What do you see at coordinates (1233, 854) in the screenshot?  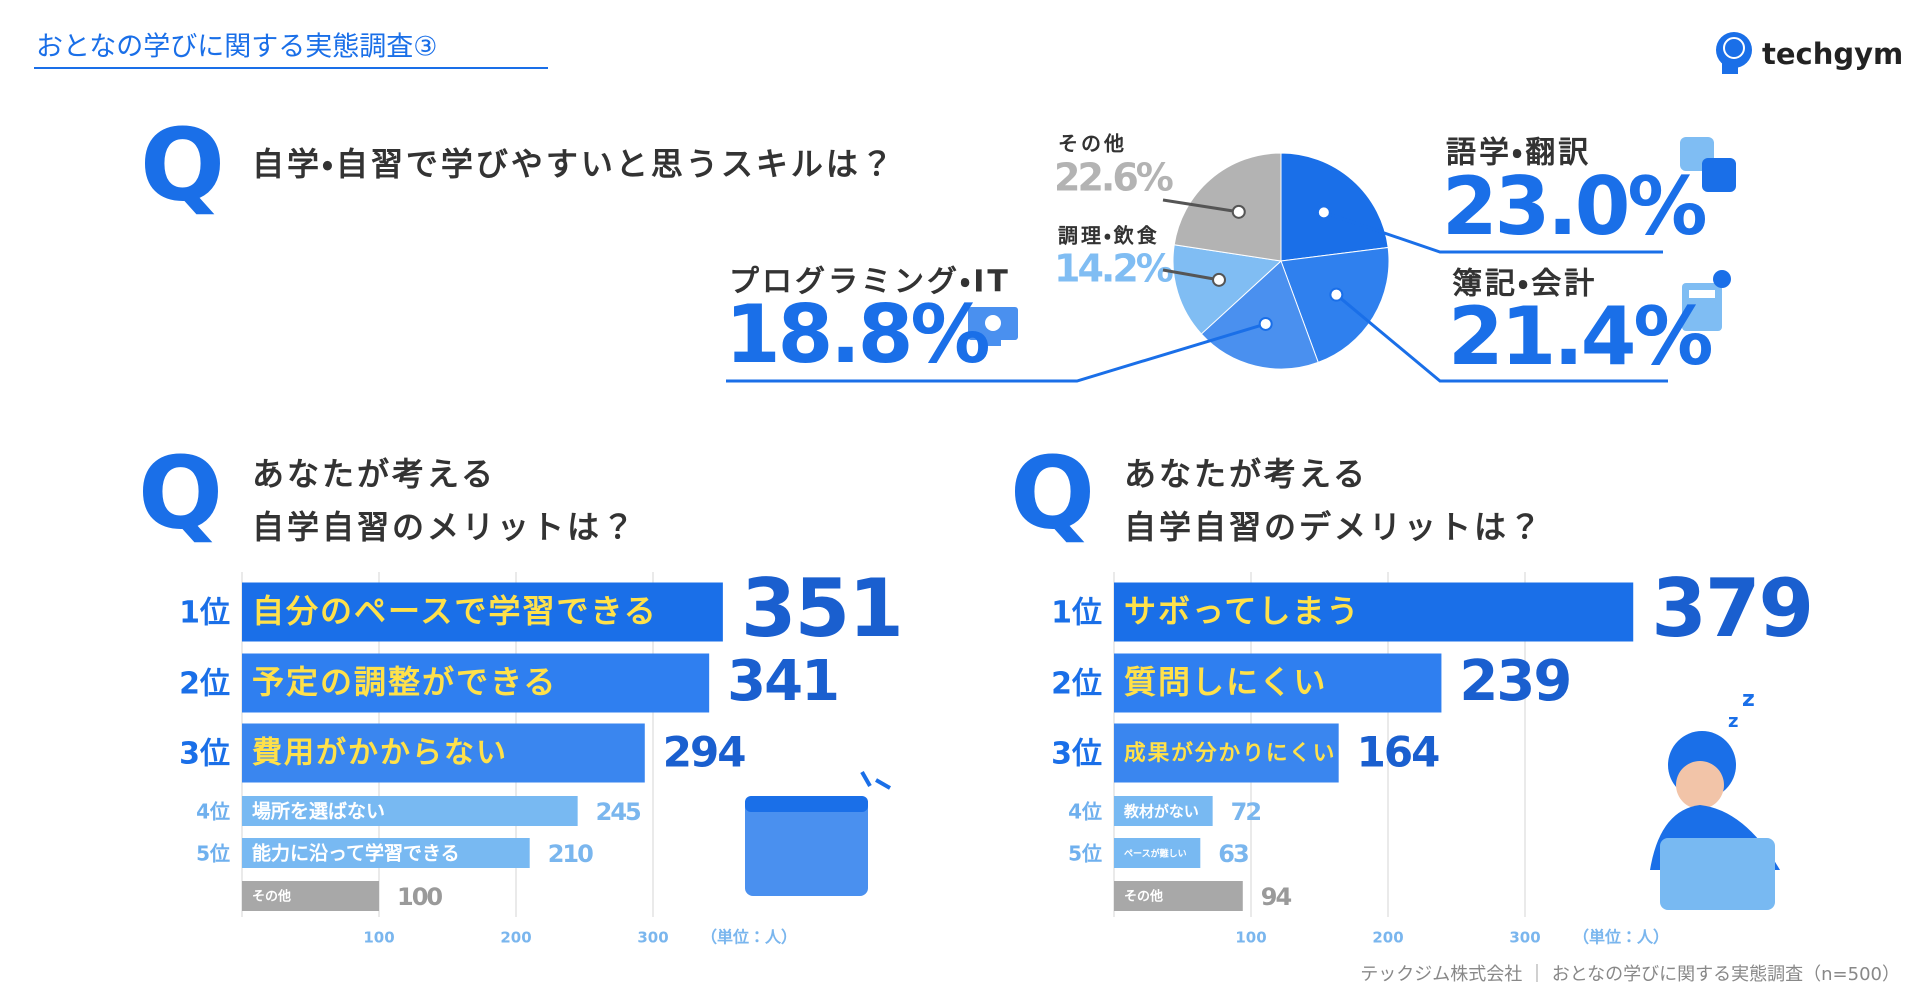 I see `bar-value-label: 63` at bounding box center [1233, 854].